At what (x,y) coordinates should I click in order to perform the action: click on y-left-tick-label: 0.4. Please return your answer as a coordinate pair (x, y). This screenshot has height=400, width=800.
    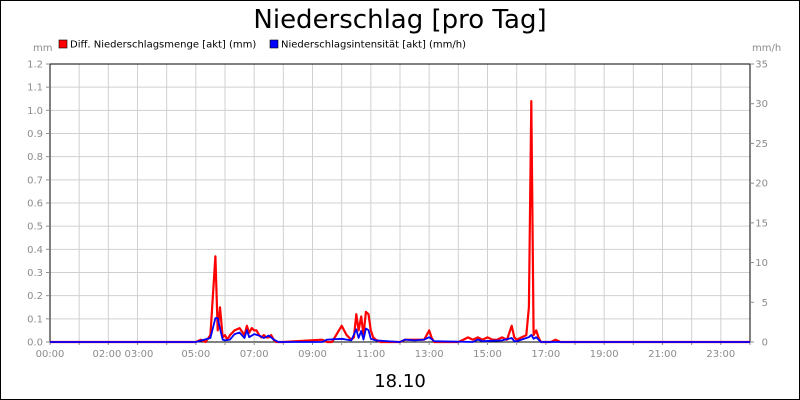
    Looking at the image, I should click on (35, 250).